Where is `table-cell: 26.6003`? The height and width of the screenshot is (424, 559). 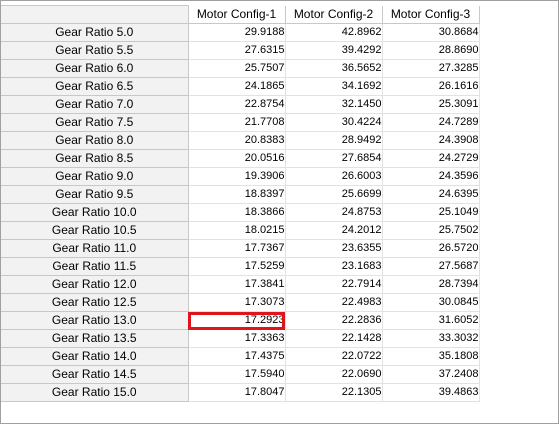 table-cell: 26.6003 is located at coordinates (334, 176).